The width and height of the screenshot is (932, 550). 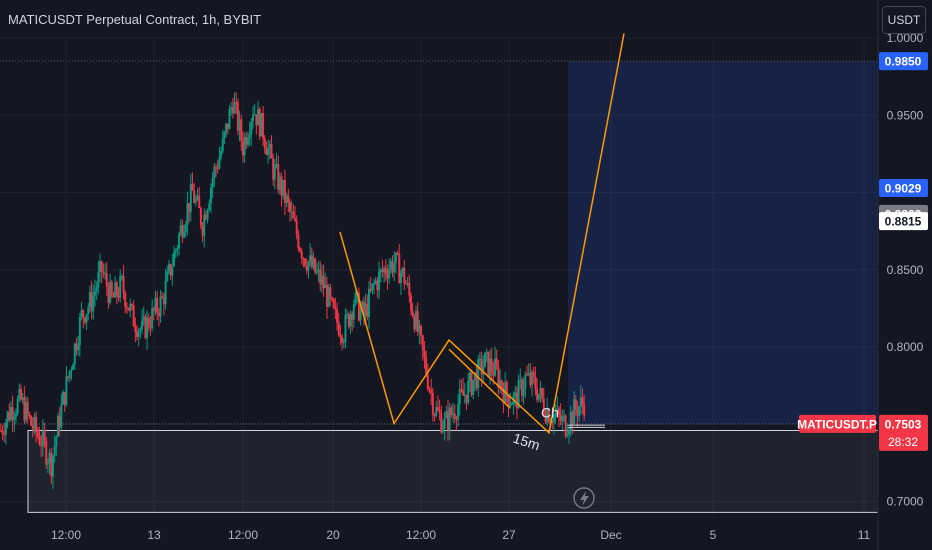 What do you see at coordinates (610, 535) in the screenshot?
I see `time-tick-label: Dec` at bounding box center [610, 535].